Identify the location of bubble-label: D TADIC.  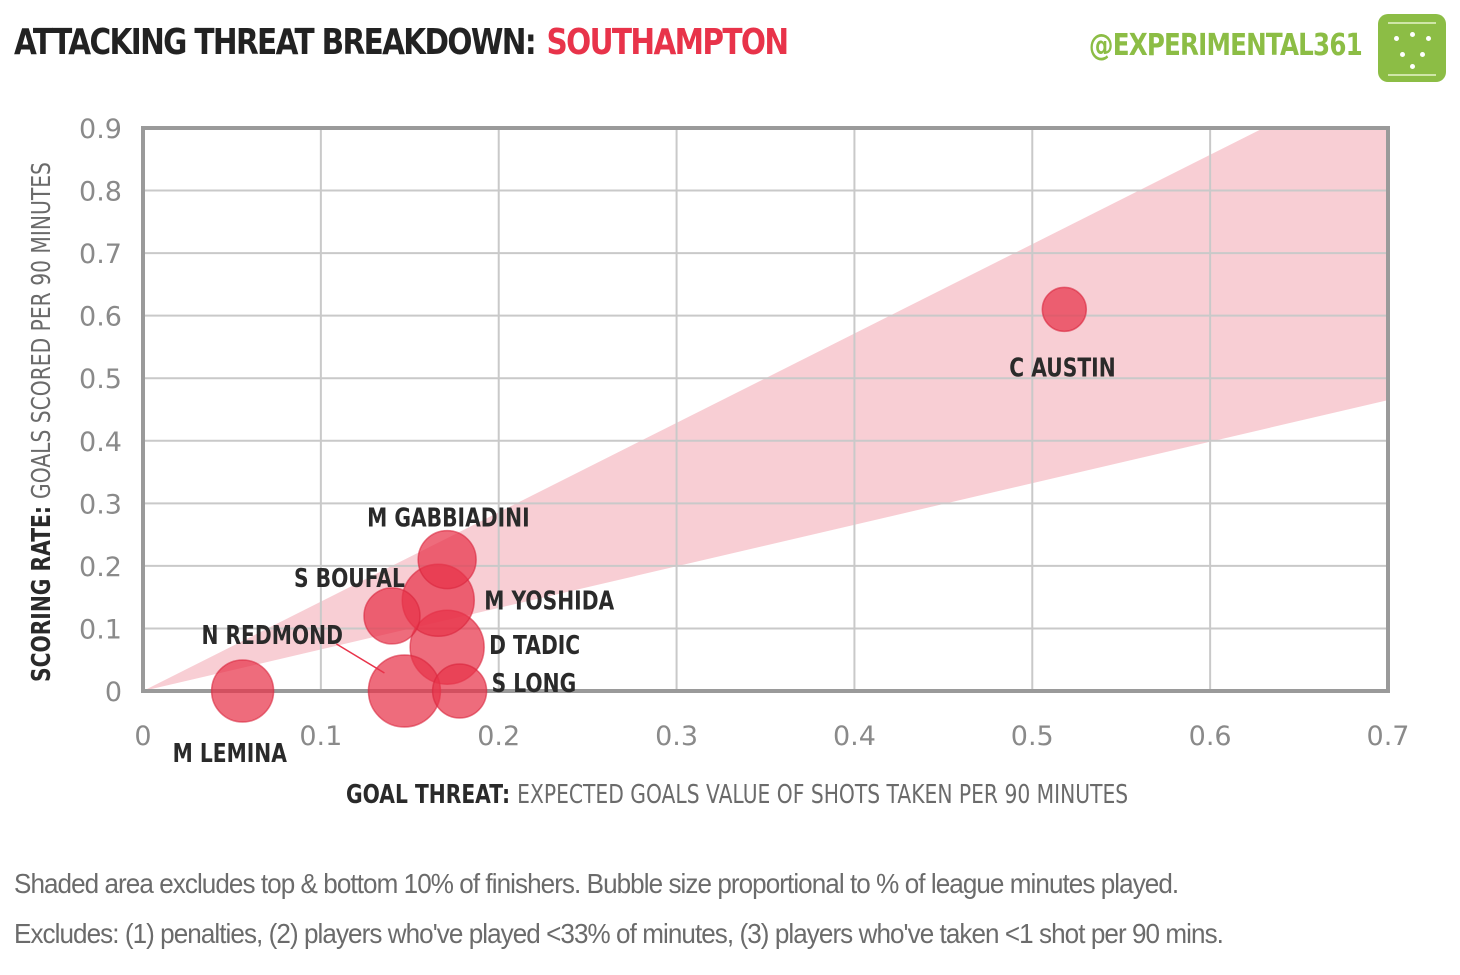
(534, 646).